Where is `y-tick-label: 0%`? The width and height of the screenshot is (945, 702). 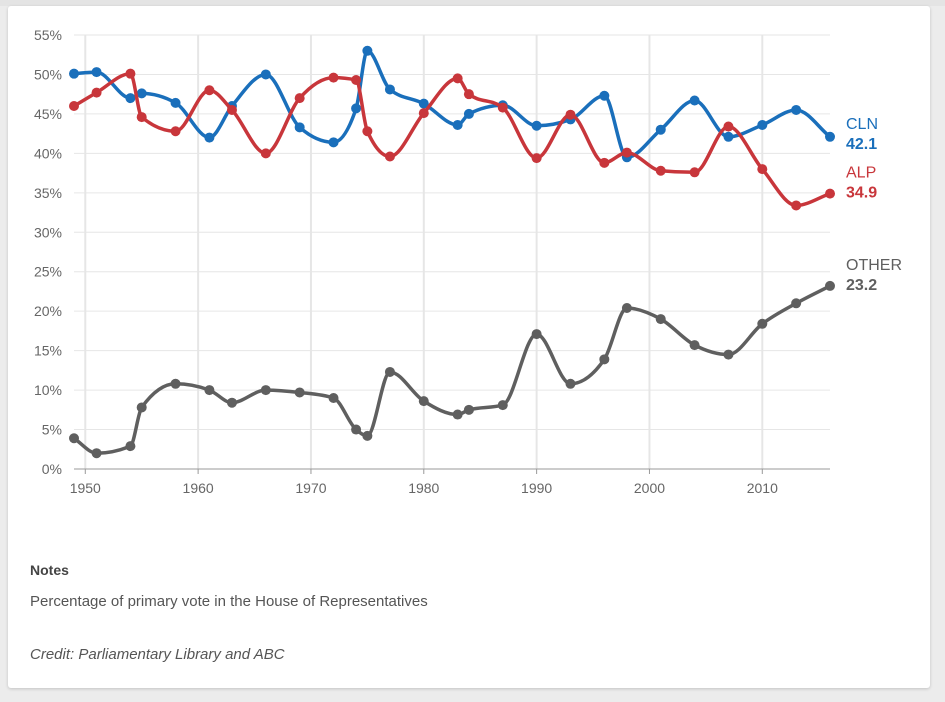
y-tick-label: 0% is located at coordinates (52, 469).